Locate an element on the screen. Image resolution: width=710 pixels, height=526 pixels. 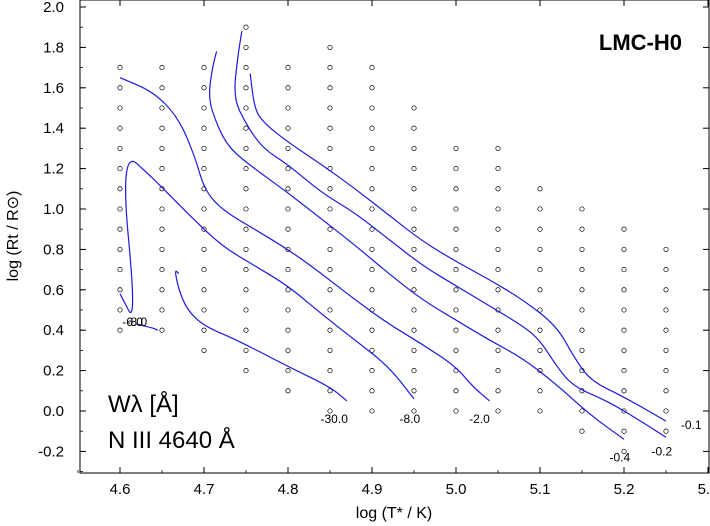
y-tick-label: 1.0 is located at coordinates (53, 209).